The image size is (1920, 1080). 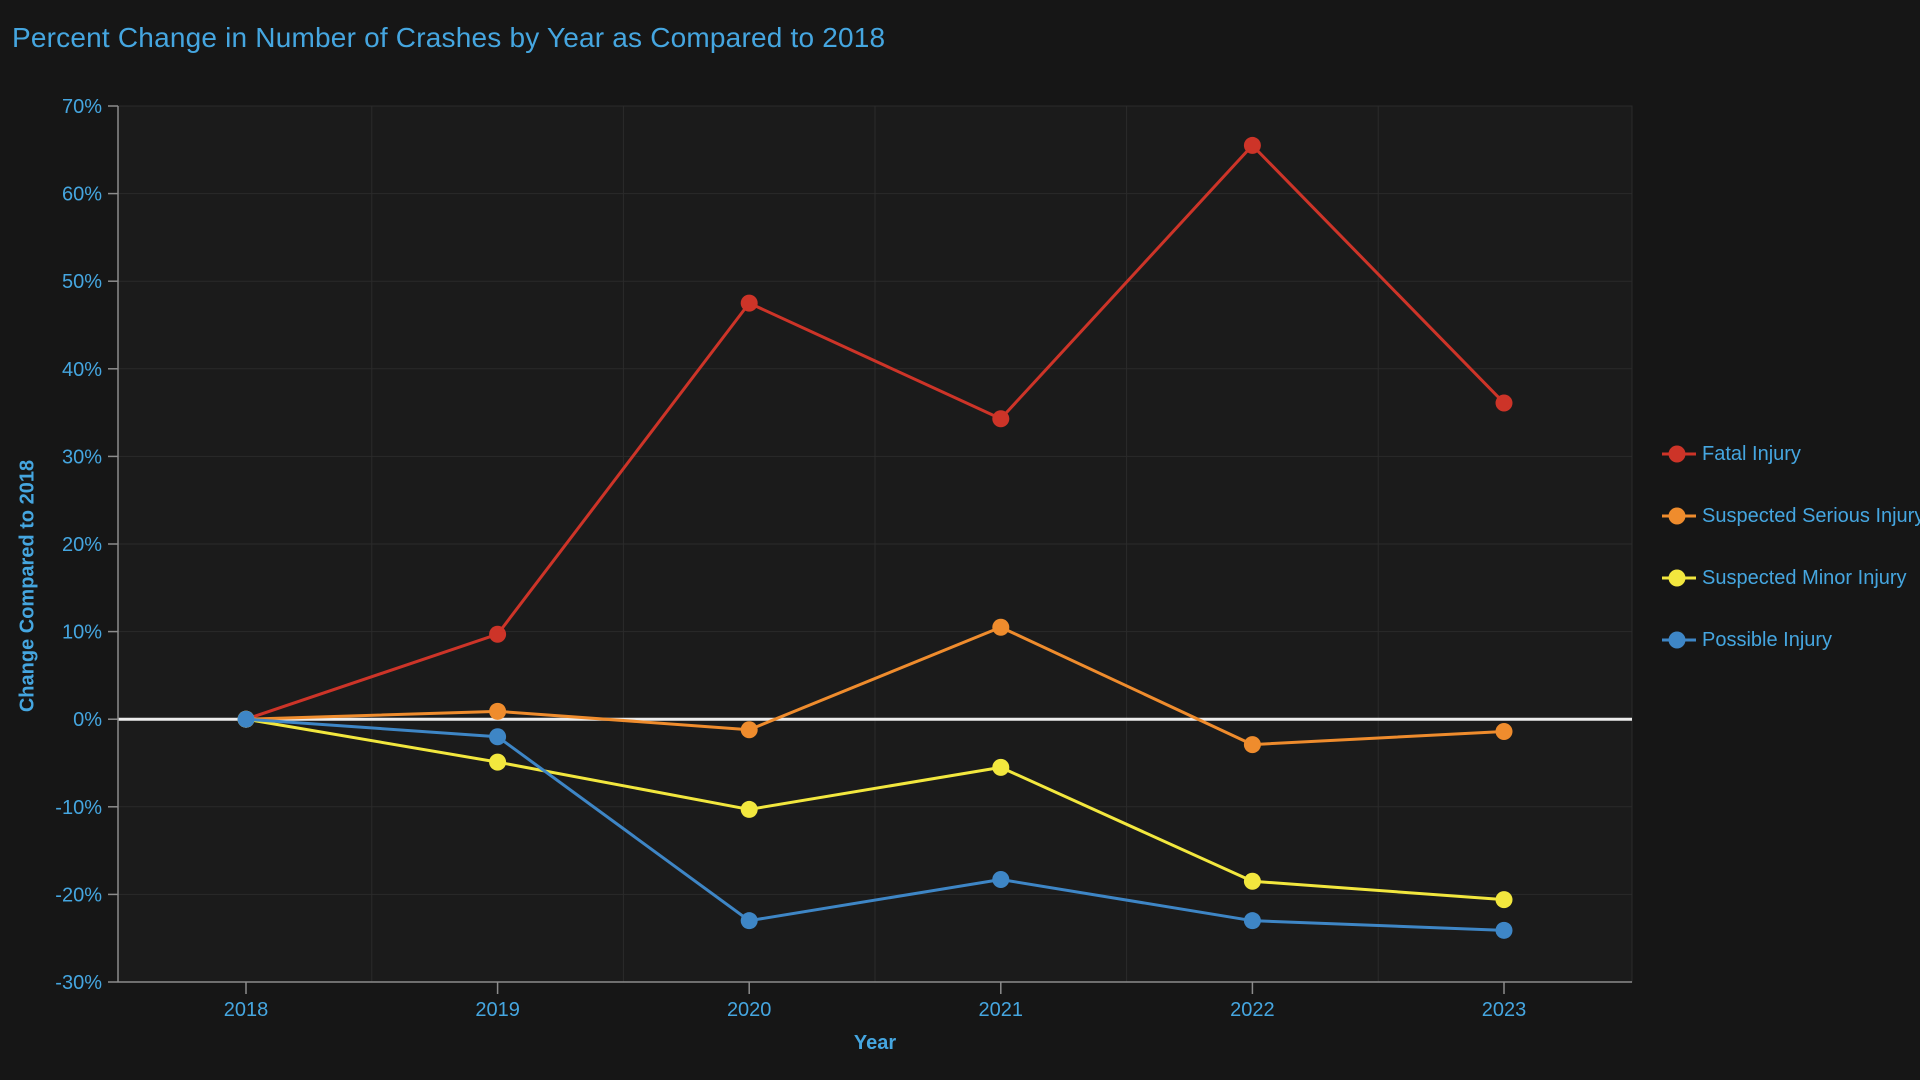 What do you see at coordinates (82, 370) in the screenshot?
I see `y-tick-label: 40%` at bounding box center [82, 370].